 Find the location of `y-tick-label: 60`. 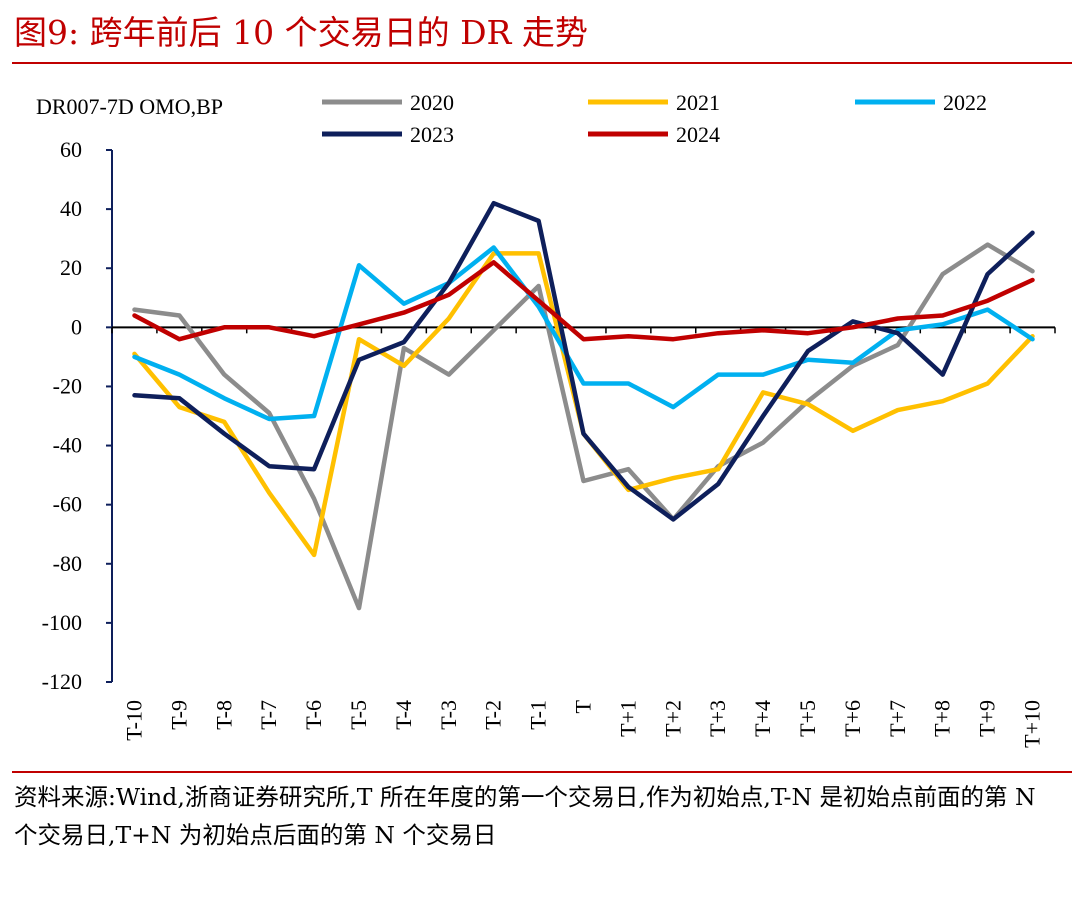

y-tick-label: 60 is located at coordinates (71, 149).